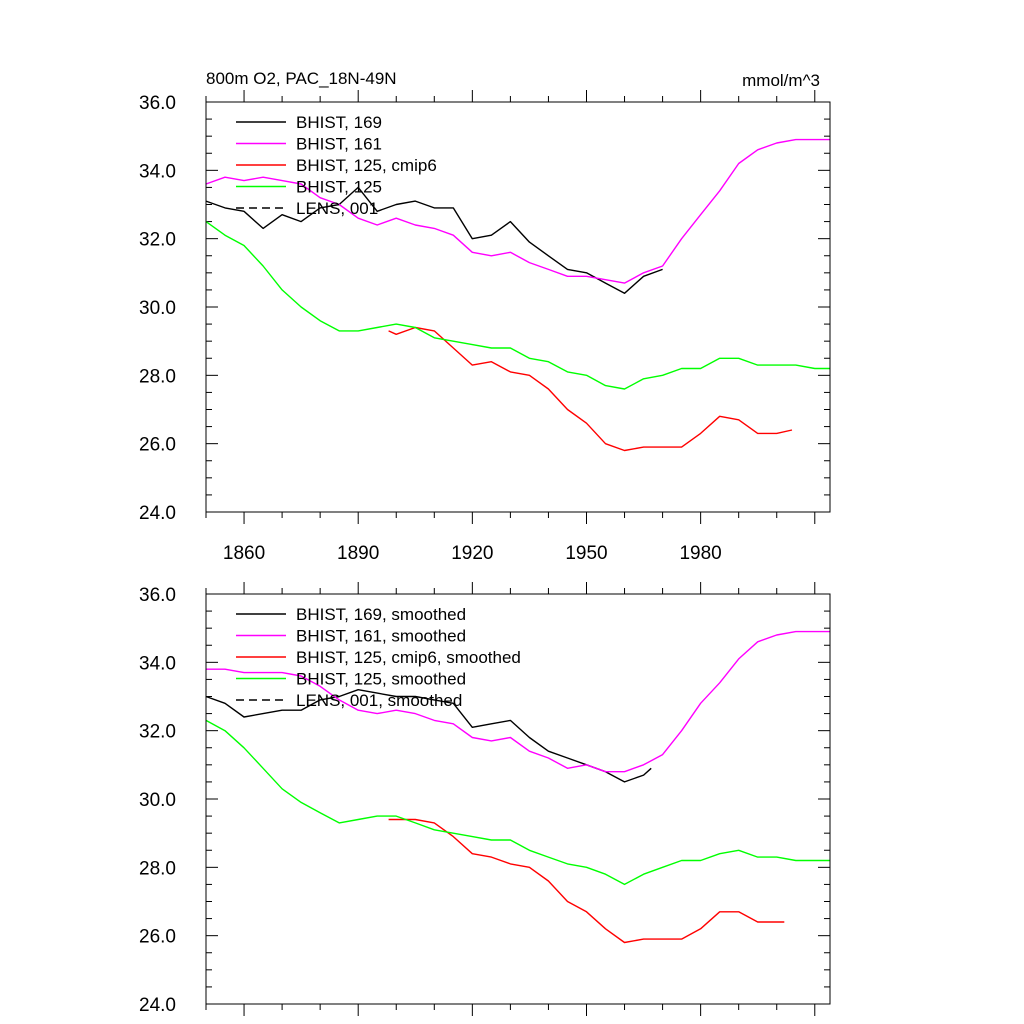 The height and width of the screenshot is (1024, 1024). I want to click on legend-label: BHIST, 125, smoothed, so click(381, 679).